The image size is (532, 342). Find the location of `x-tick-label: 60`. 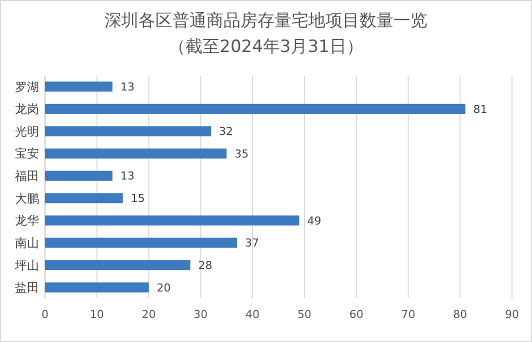

x-tick-label: 60 is located at coordinates (356, 314).